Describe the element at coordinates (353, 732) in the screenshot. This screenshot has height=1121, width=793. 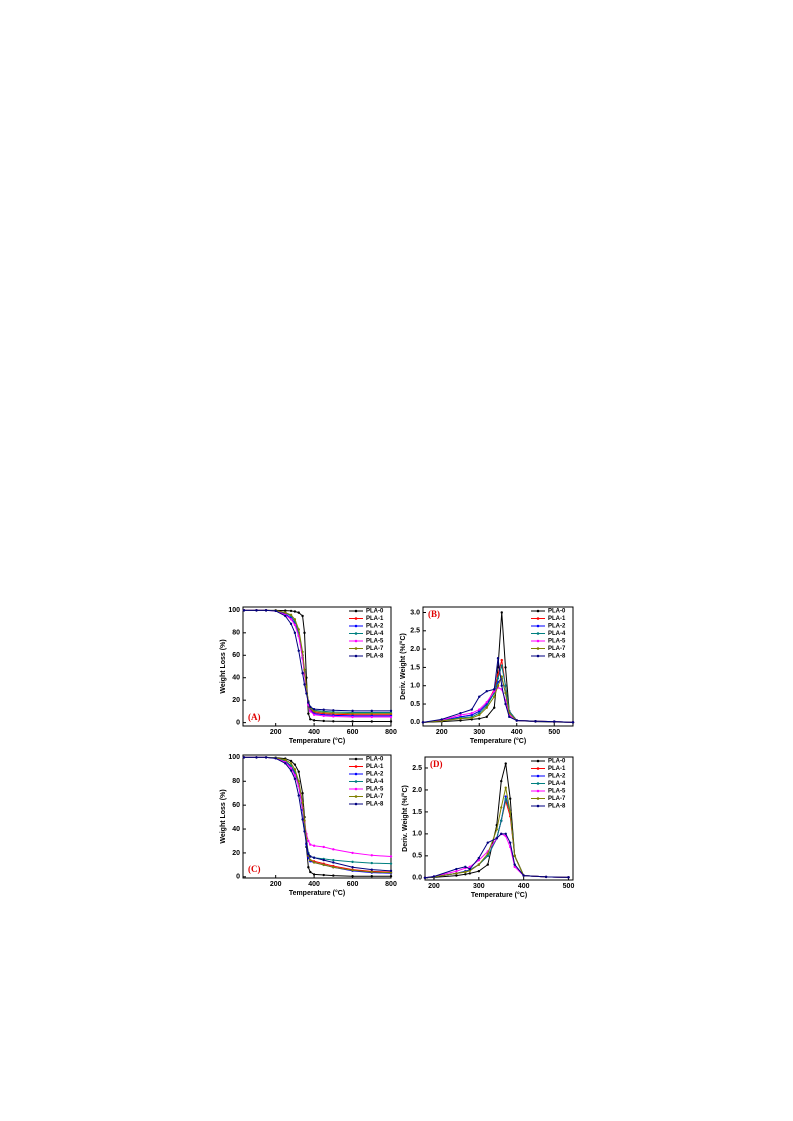
I see `x-tick-label: 600` at that location.